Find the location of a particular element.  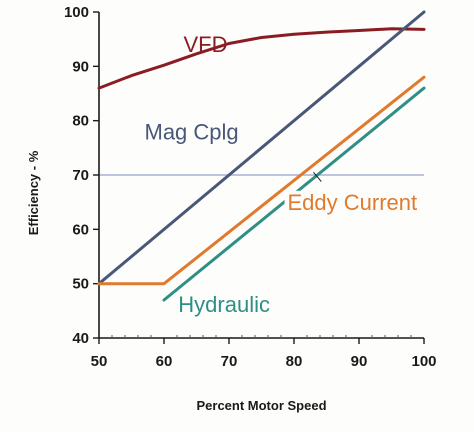

y-tick-label-50: 50 is located at coordinates (80, 284).